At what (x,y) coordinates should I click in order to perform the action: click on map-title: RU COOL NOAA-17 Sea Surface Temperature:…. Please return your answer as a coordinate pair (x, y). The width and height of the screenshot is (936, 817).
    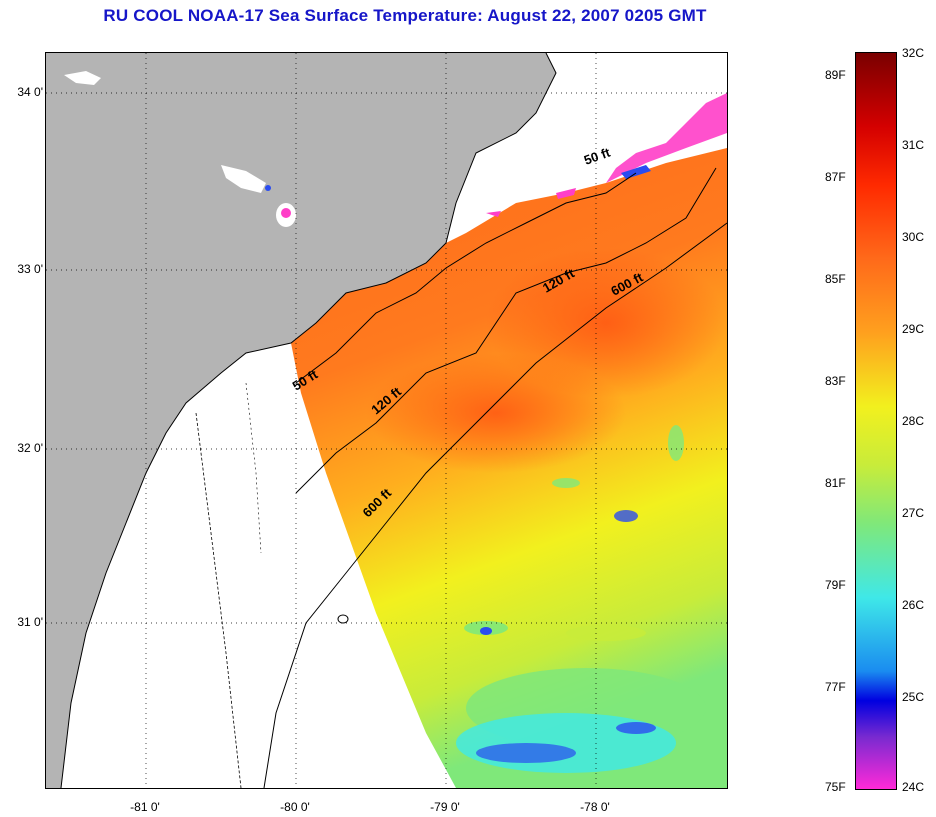
    Looking at the image, I should click on (405, 15).